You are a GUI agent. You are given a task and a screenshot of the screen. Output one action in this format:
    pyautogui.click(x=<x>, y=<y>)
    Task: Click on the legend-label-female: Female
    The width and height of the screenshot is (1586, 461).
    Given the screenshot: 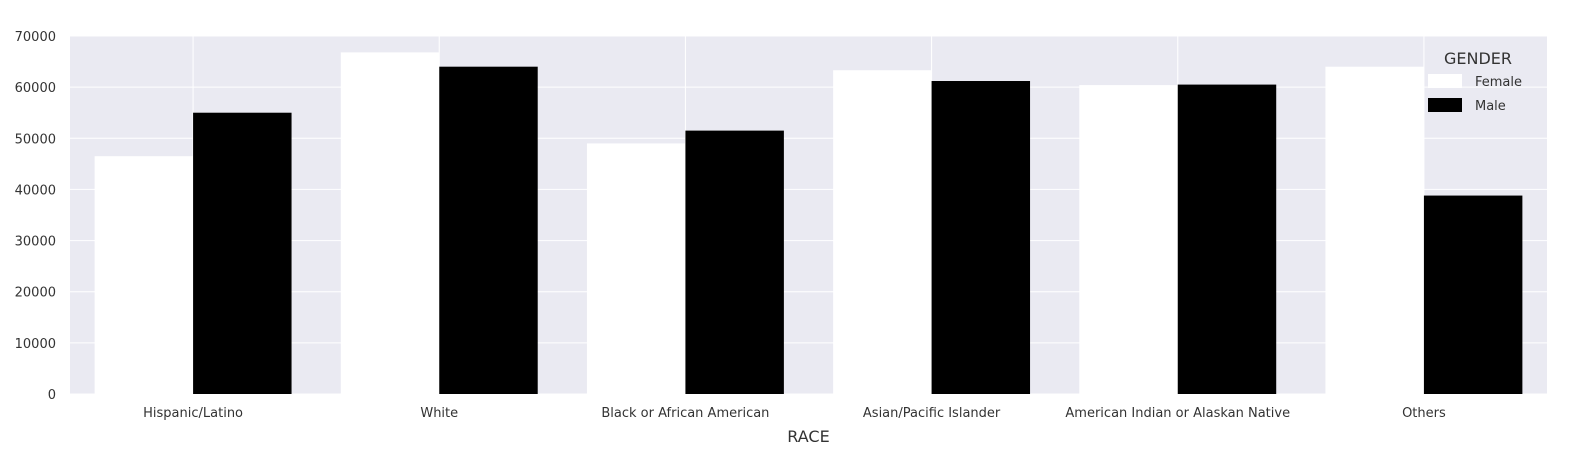 What is the action you would take?
    pyautogui.click(x=1498, y=82)
    